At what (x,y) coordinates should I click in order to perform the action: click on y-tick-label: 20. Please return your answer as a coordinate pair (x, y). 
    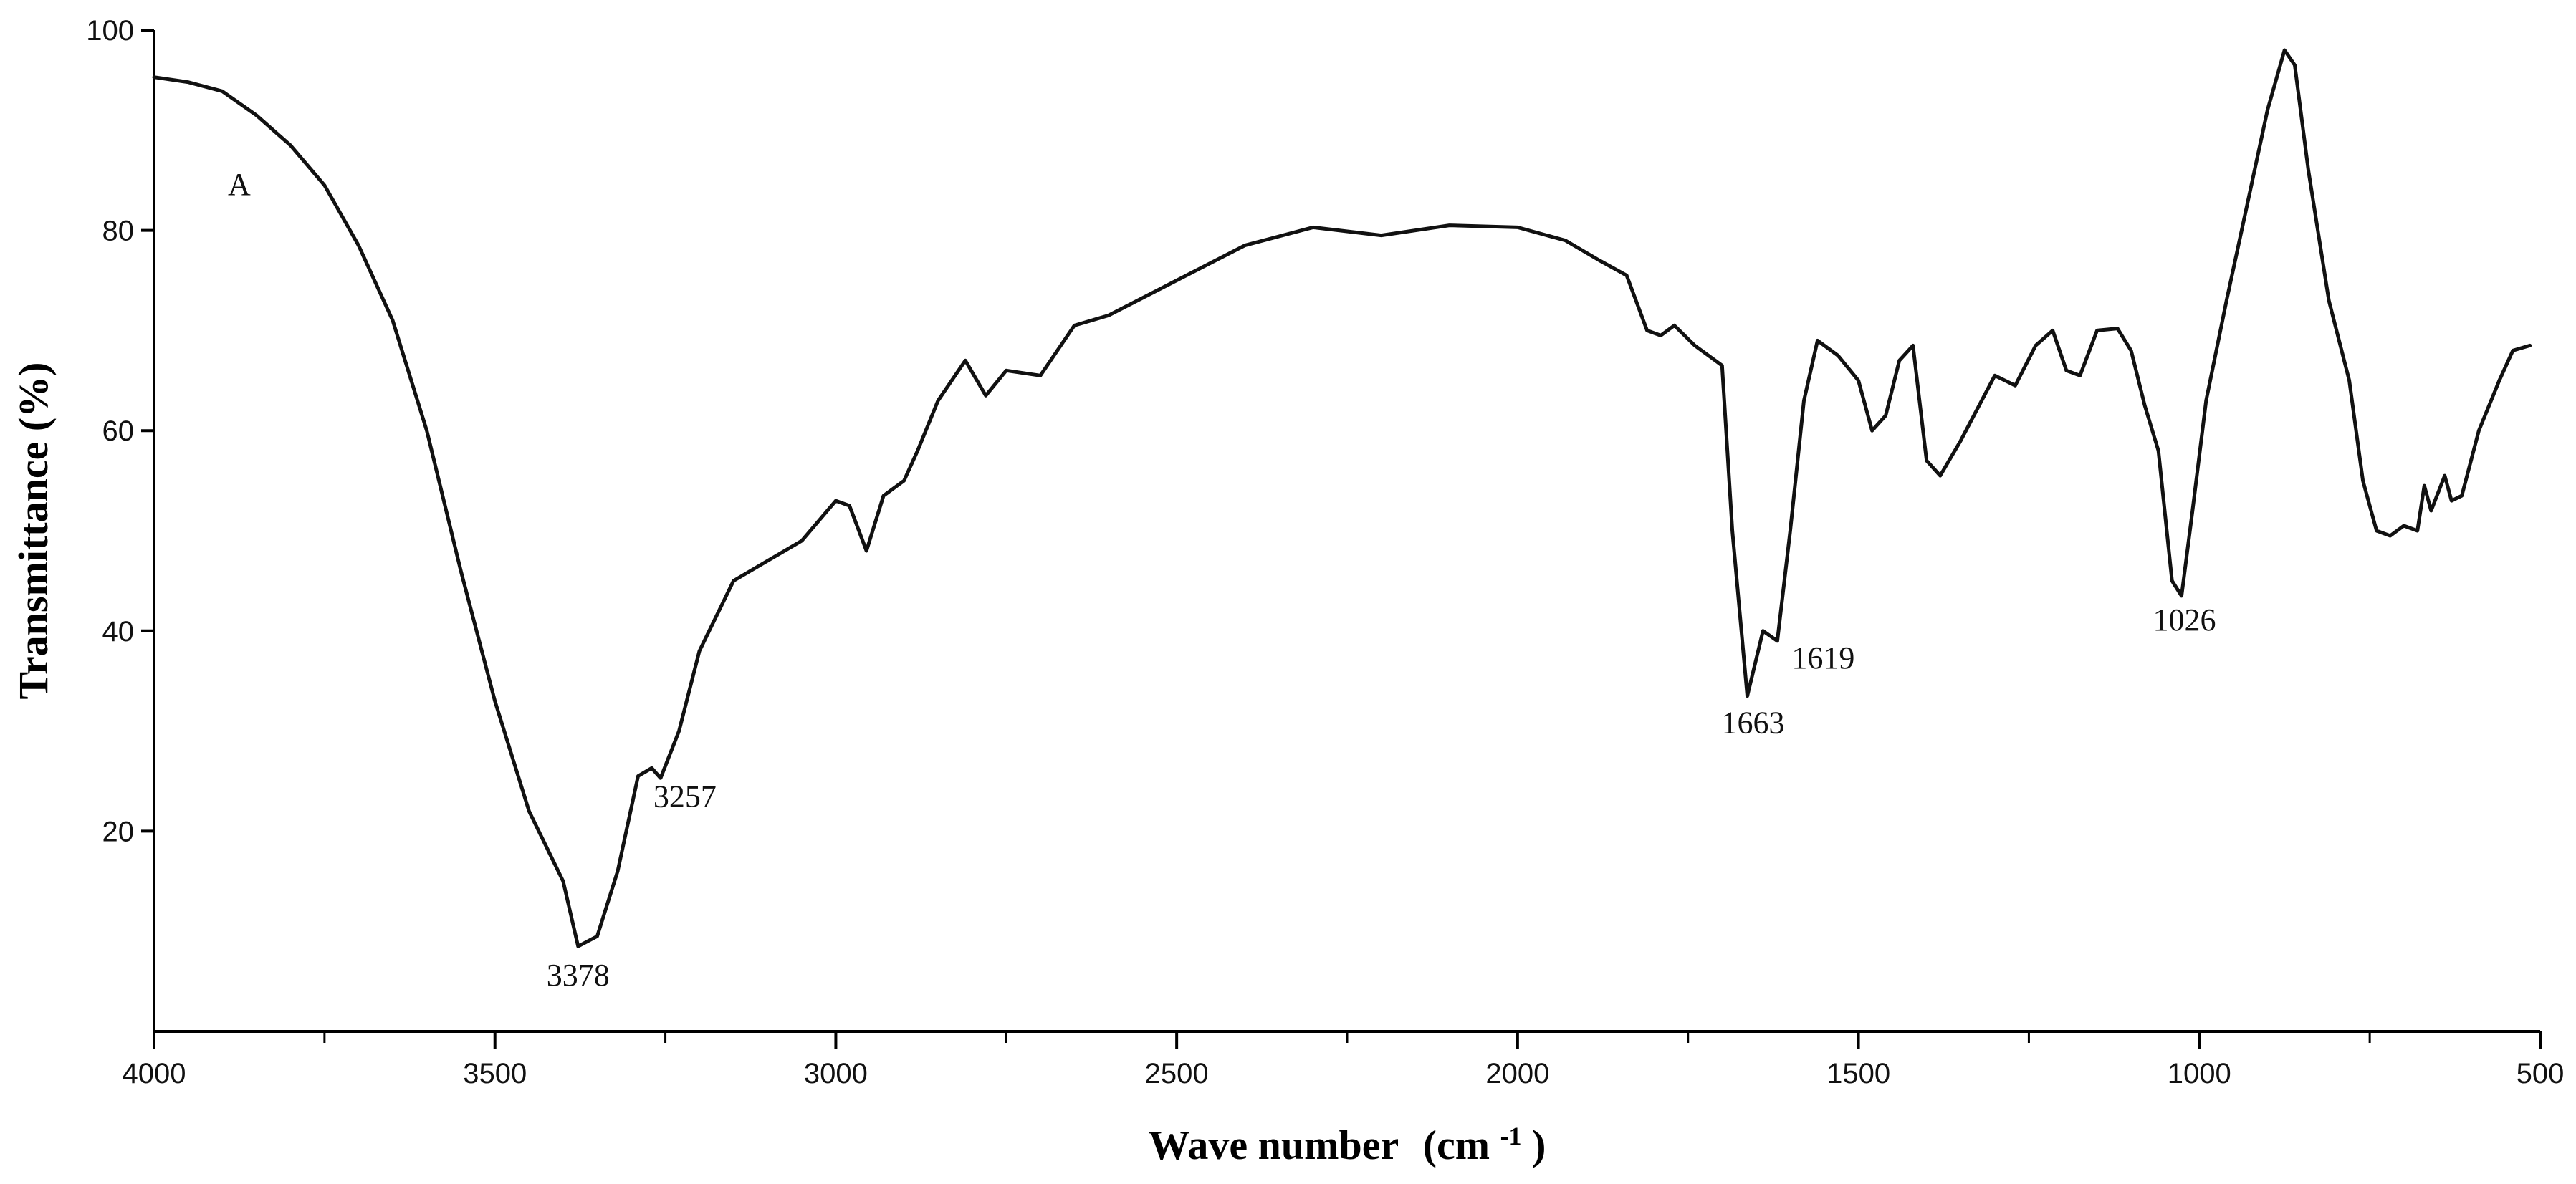
    Looking at the image, I should click on (118, 832).